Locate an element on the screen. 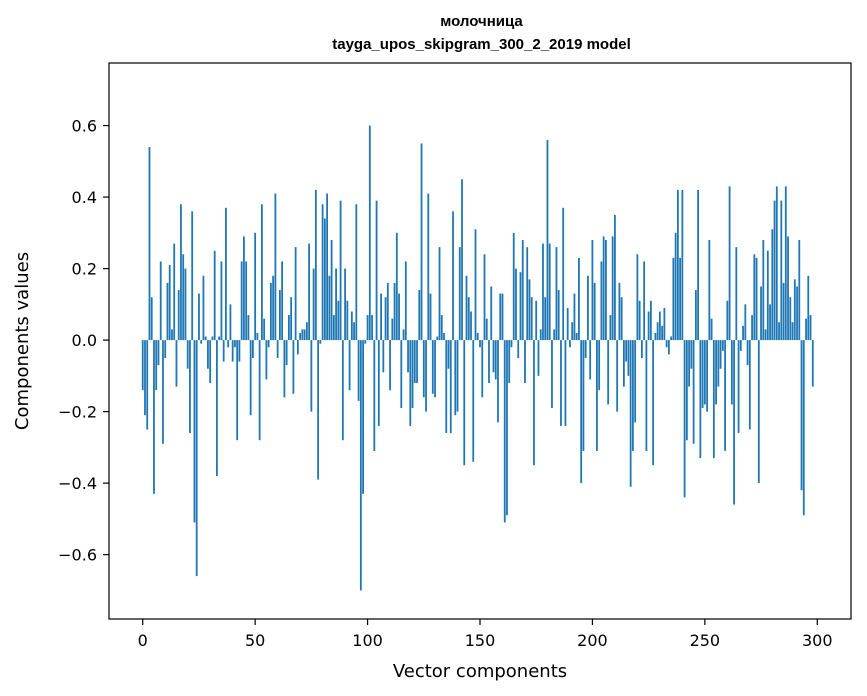  x-axis: 0 50 100 150 200 250 300 is located at coordinates (485, 634).